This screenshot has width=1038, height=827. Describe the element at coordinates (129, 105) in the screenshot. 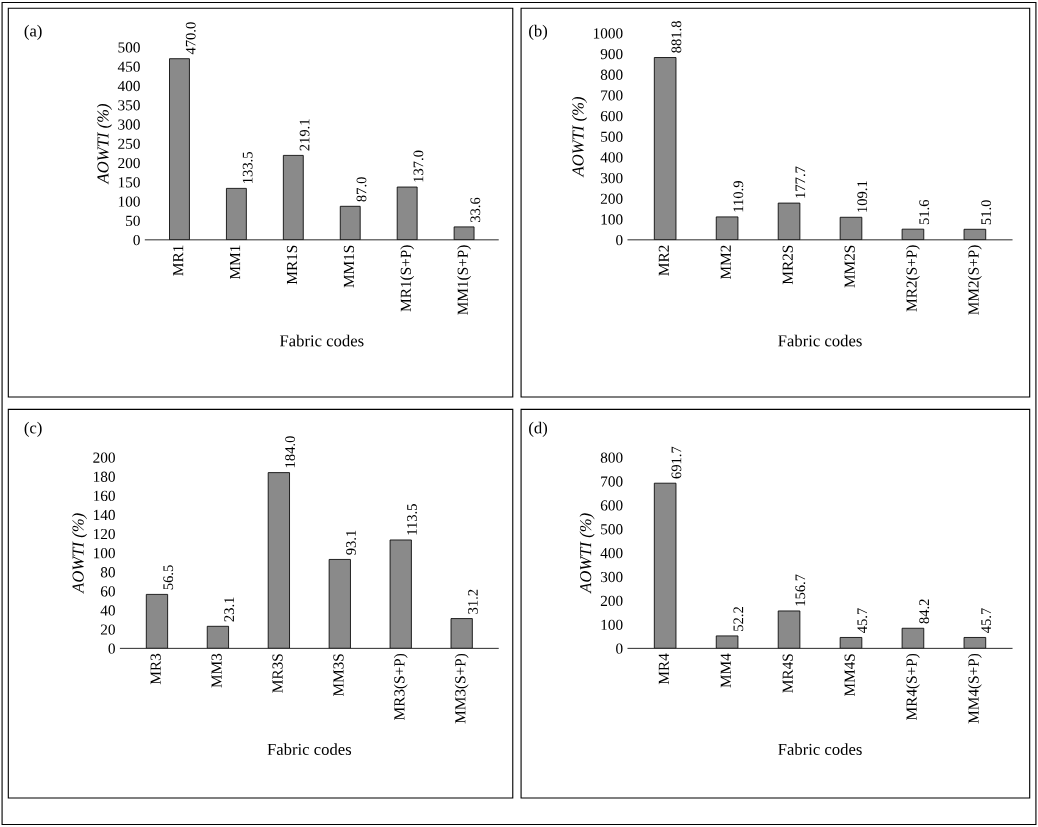

I see `y-tick-label: 350` at that location.